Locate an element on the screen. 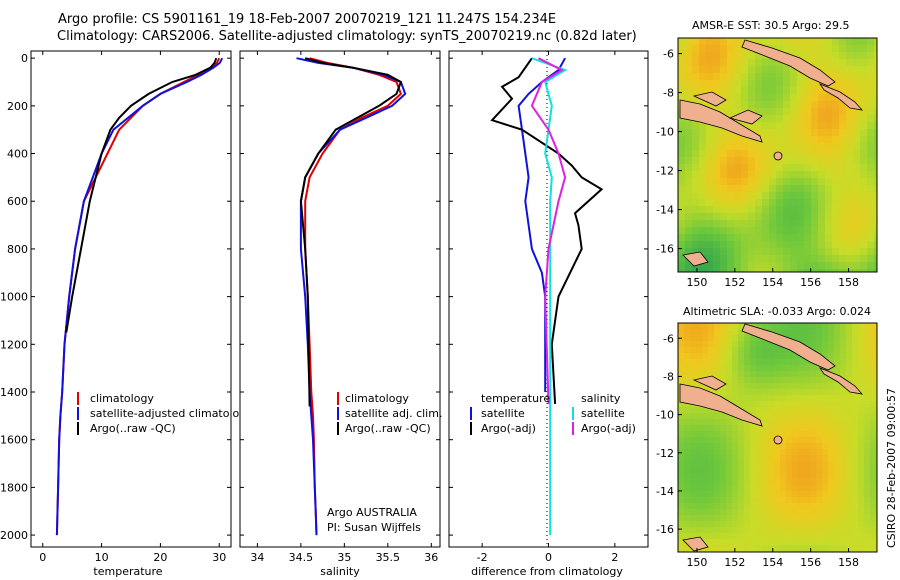 This screenshot has width=900, height=580. coastline-australia-tip is located at coordinates (695, 259).